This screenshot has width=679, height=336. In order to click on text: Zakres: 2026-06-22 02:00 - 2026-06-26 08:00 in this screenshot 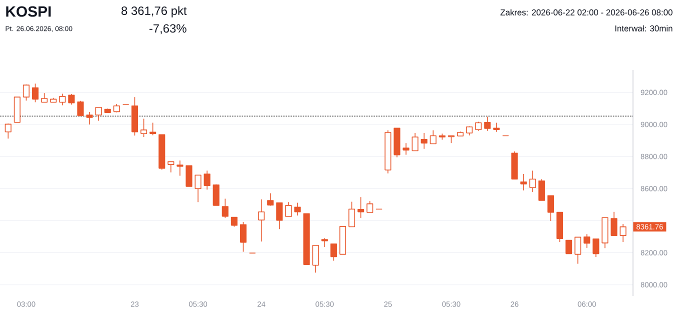, I will do `click(586, 12)`.